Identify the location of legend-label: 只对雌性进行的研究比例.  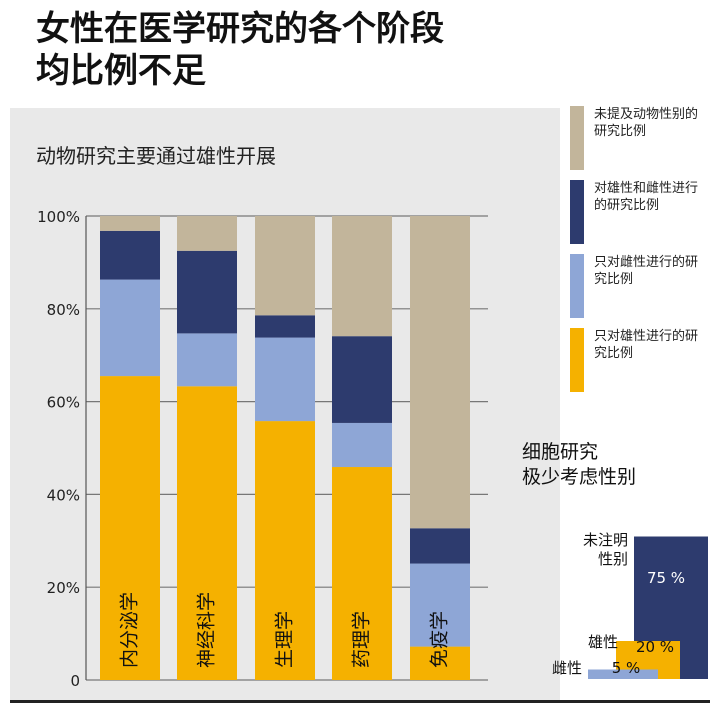
(646, 271).